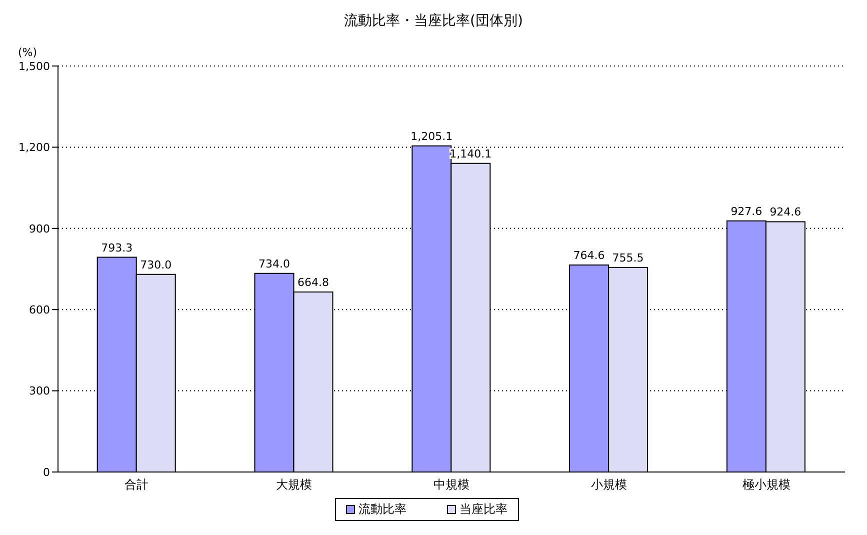  What do you see at coordinates (433, 21) in the screenshot?
I see `chart-title: 流動比率・当座比率(団体別)` at bounding box center [433, 21].